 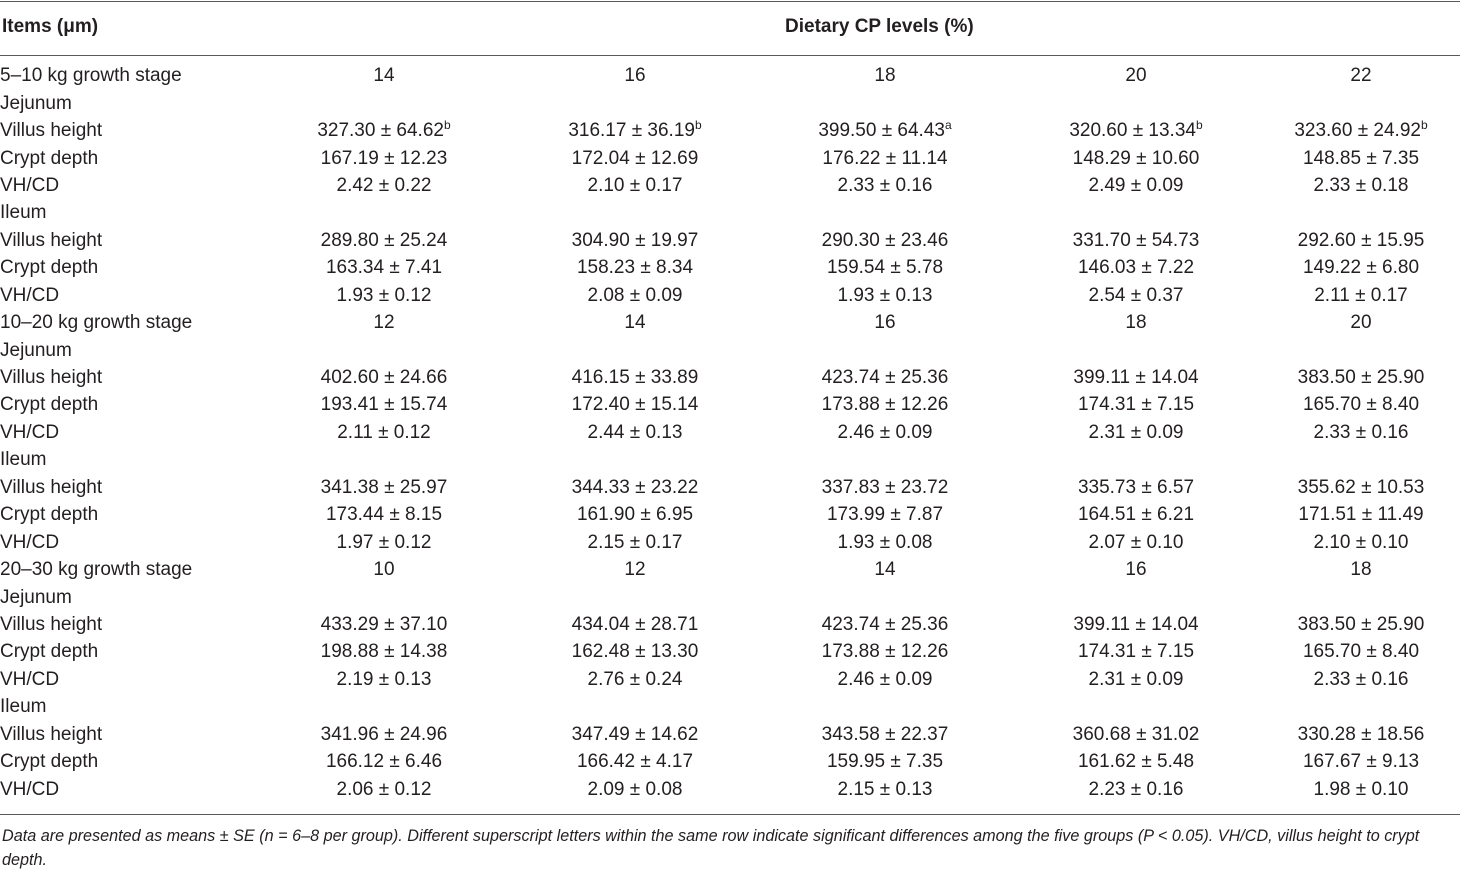 What do you see at coordinates (635, 240) in the screenshot?
I see `cell-value: 304.90 ± 19.97` at bounding box center [635, 240].